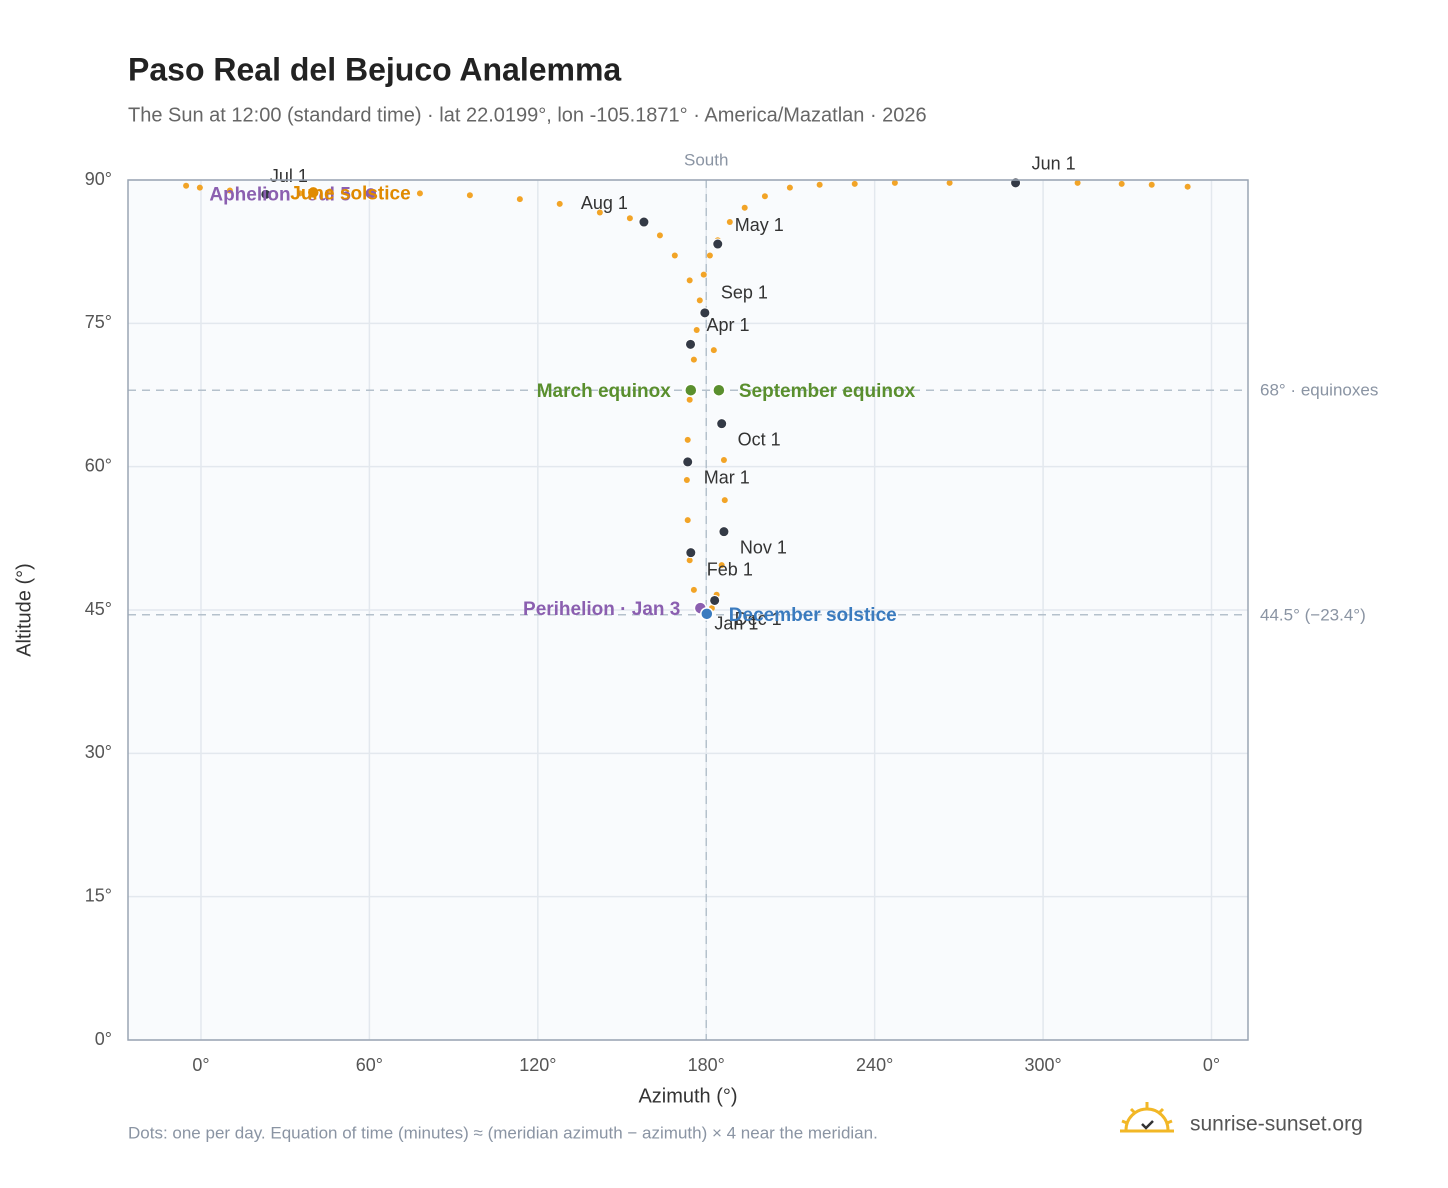  What do you see at coordinates (289, 176) in the screenshot?
I see `month-label: Jul 1` at bounding box center [289, 176].